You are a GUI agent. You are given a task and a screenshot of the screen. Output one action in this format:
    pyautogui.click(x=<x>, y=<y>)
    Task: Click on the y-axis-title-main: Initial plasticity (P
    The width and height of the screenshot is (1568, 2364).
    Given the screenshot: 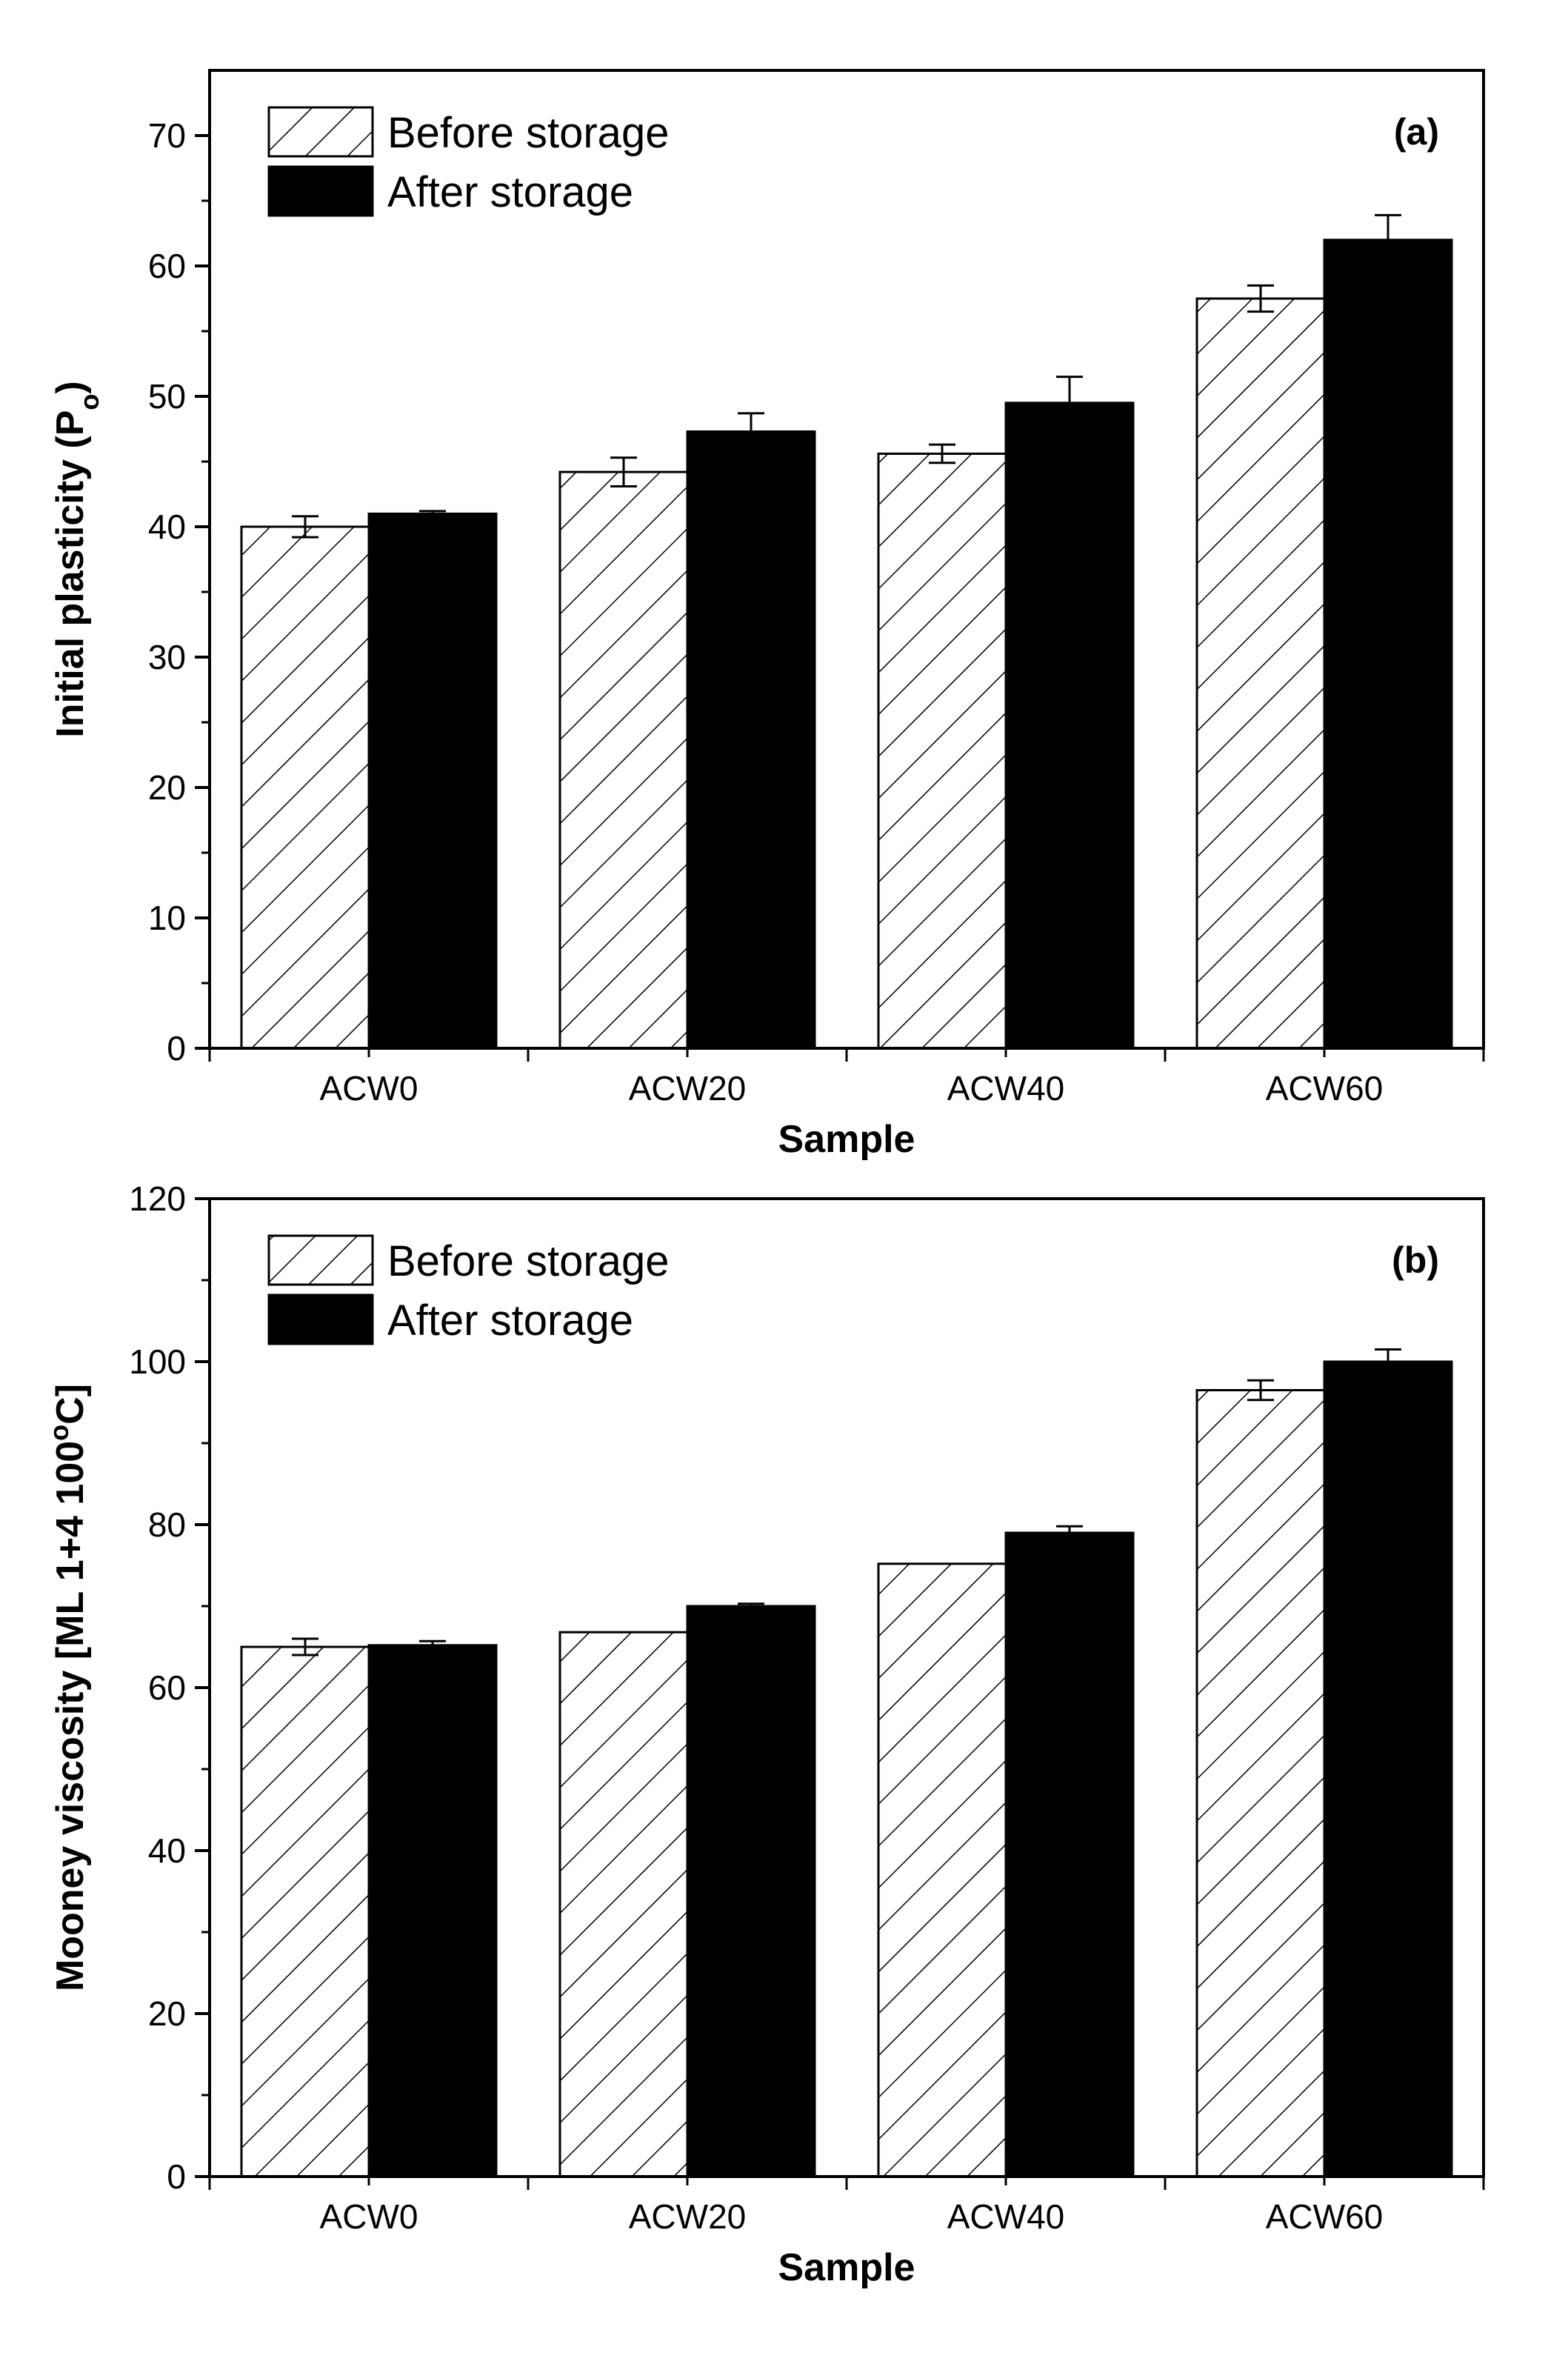 What is the action you would take?
    pyautogui.click(x=70, y=574)
    